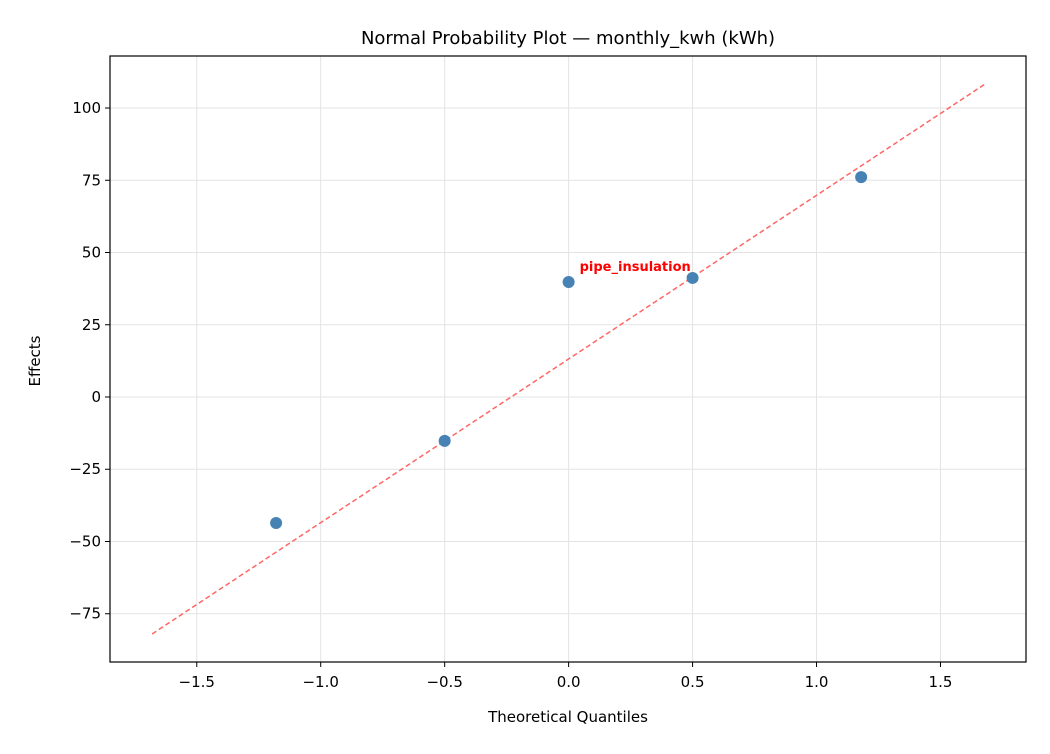  I want to click on y-tick-label: 25, so click(91, 325).